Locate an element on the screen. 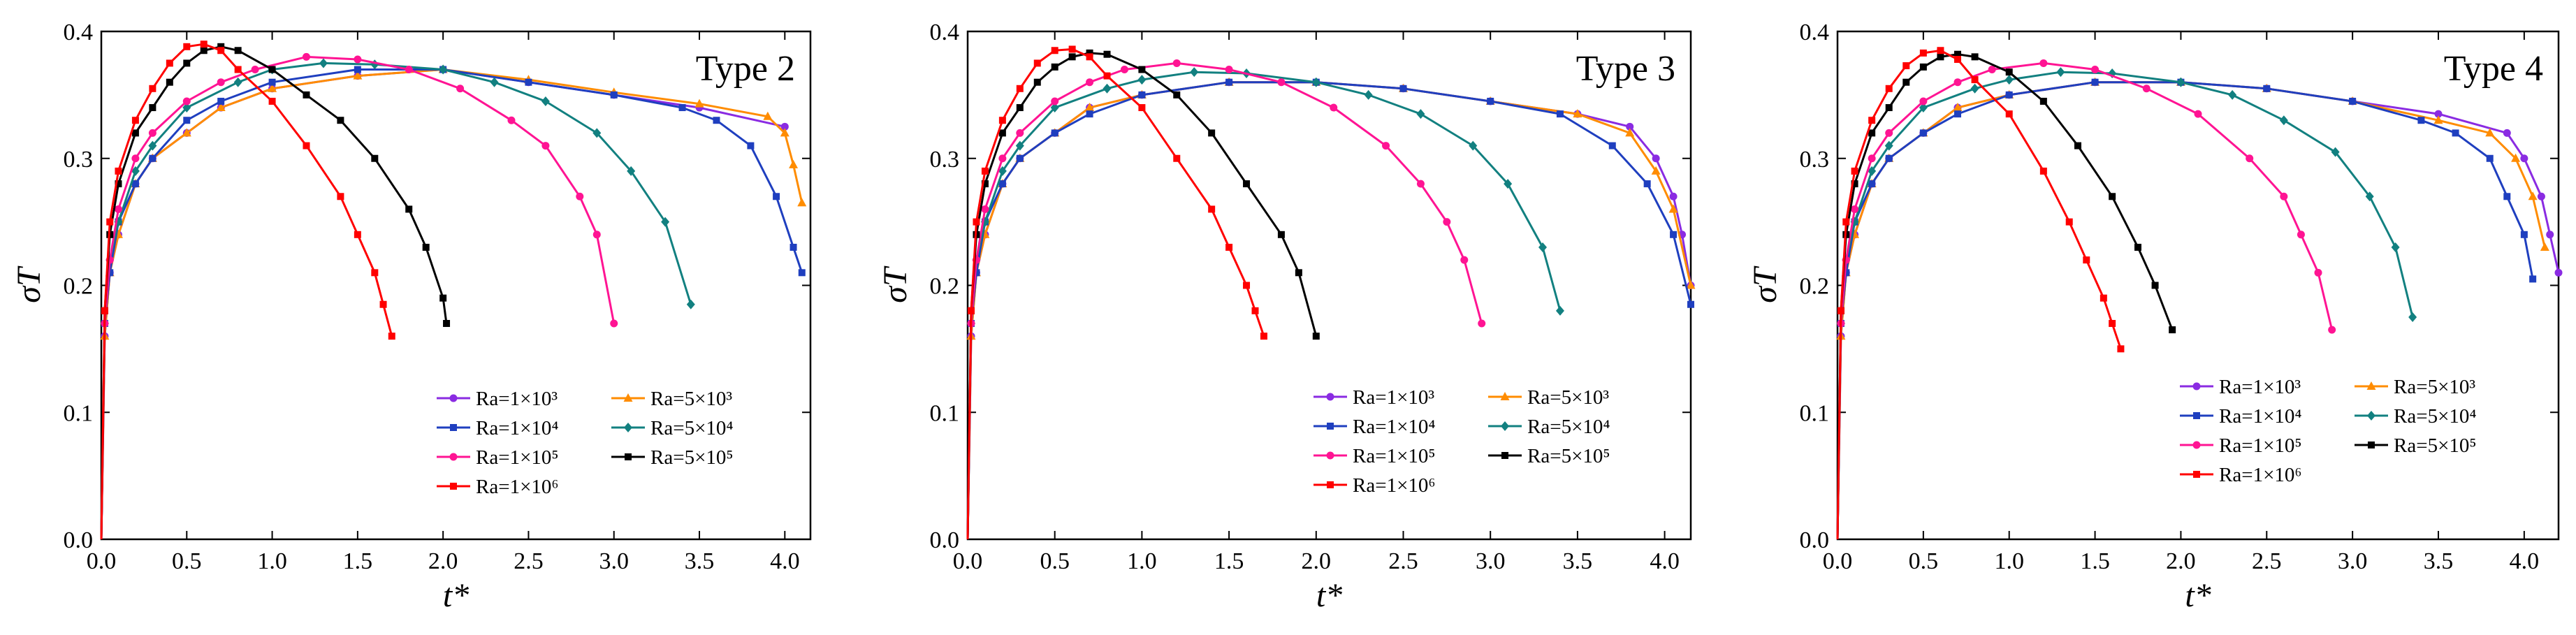 This screenshot has width=2576, height=635. x-tick-label: 4.0 is located at coordinates (2525, 561).